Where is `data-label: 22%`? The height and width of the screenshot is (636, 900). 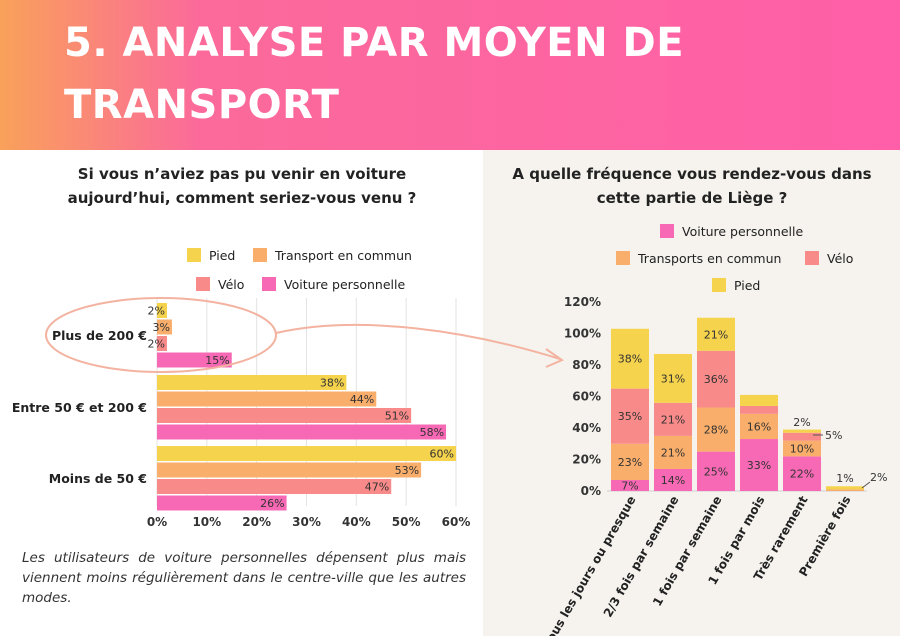 data-label: 22% is located at coordinates (802, 474).